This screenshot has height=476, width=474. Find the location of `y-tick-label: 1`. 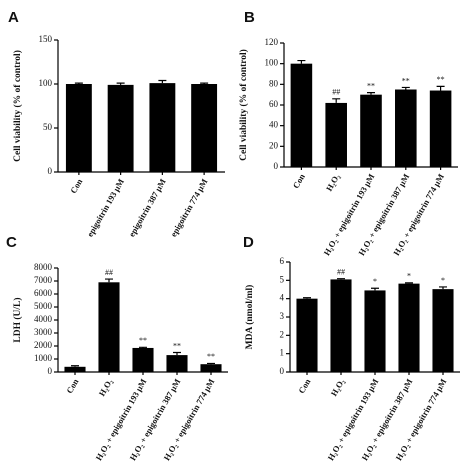

y-tick-label: 1 is located at coordinates (282, 353).